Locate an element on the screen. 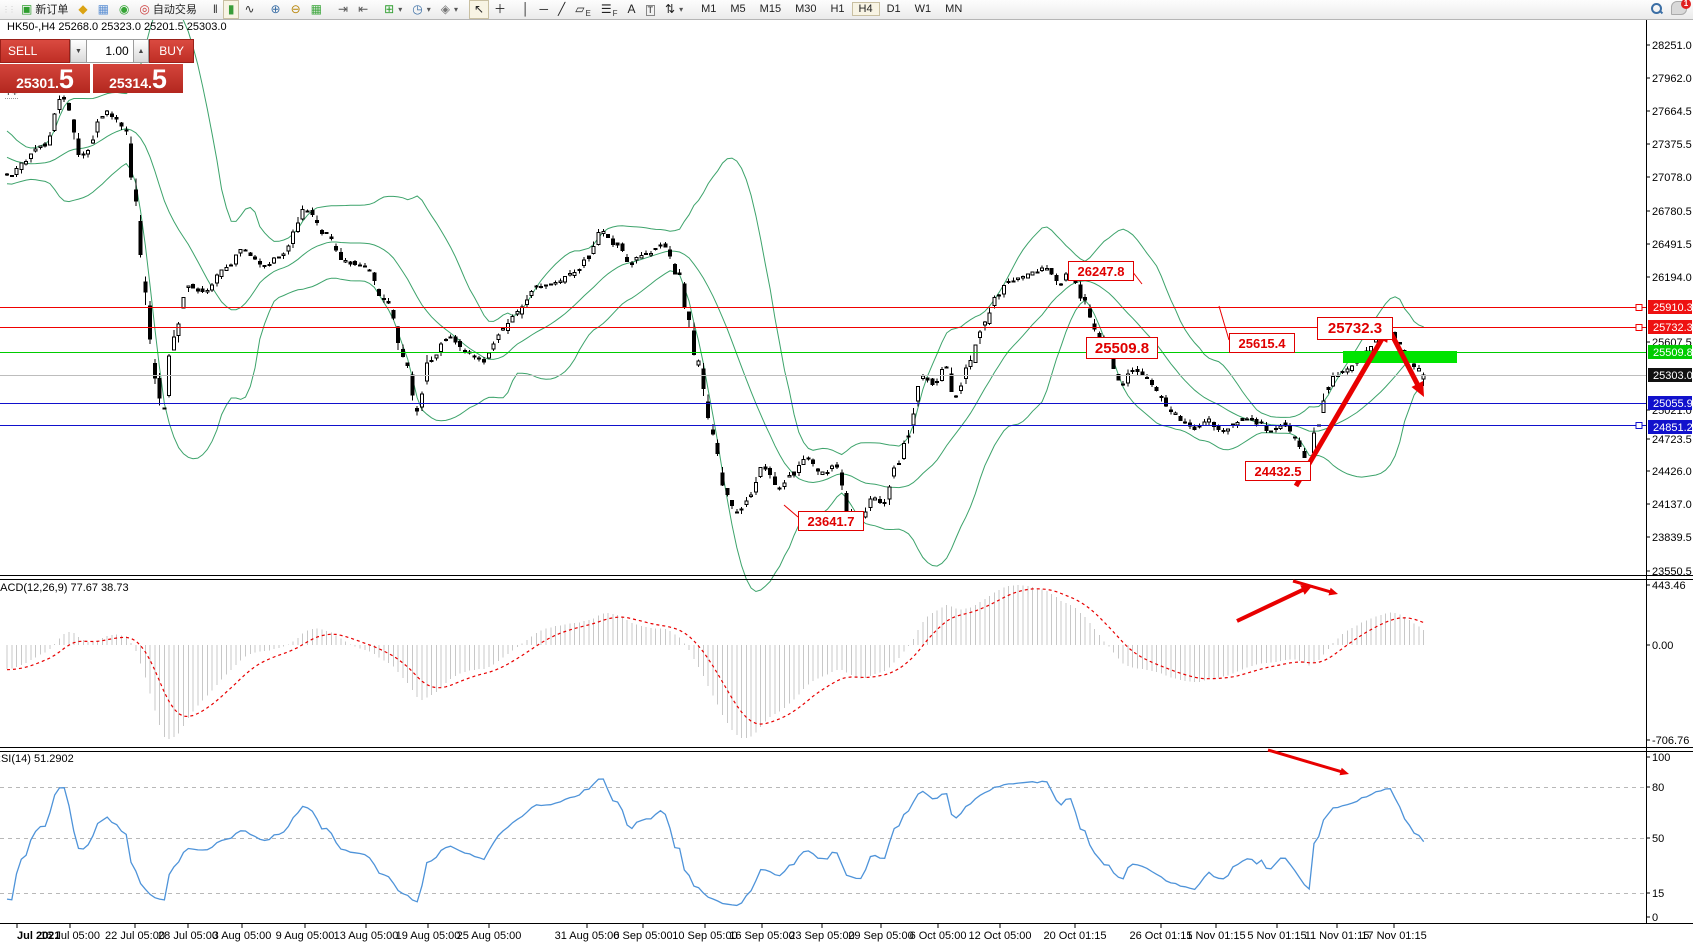  candlestick-chart-button: ▮ is located at coordinates (231, 9).